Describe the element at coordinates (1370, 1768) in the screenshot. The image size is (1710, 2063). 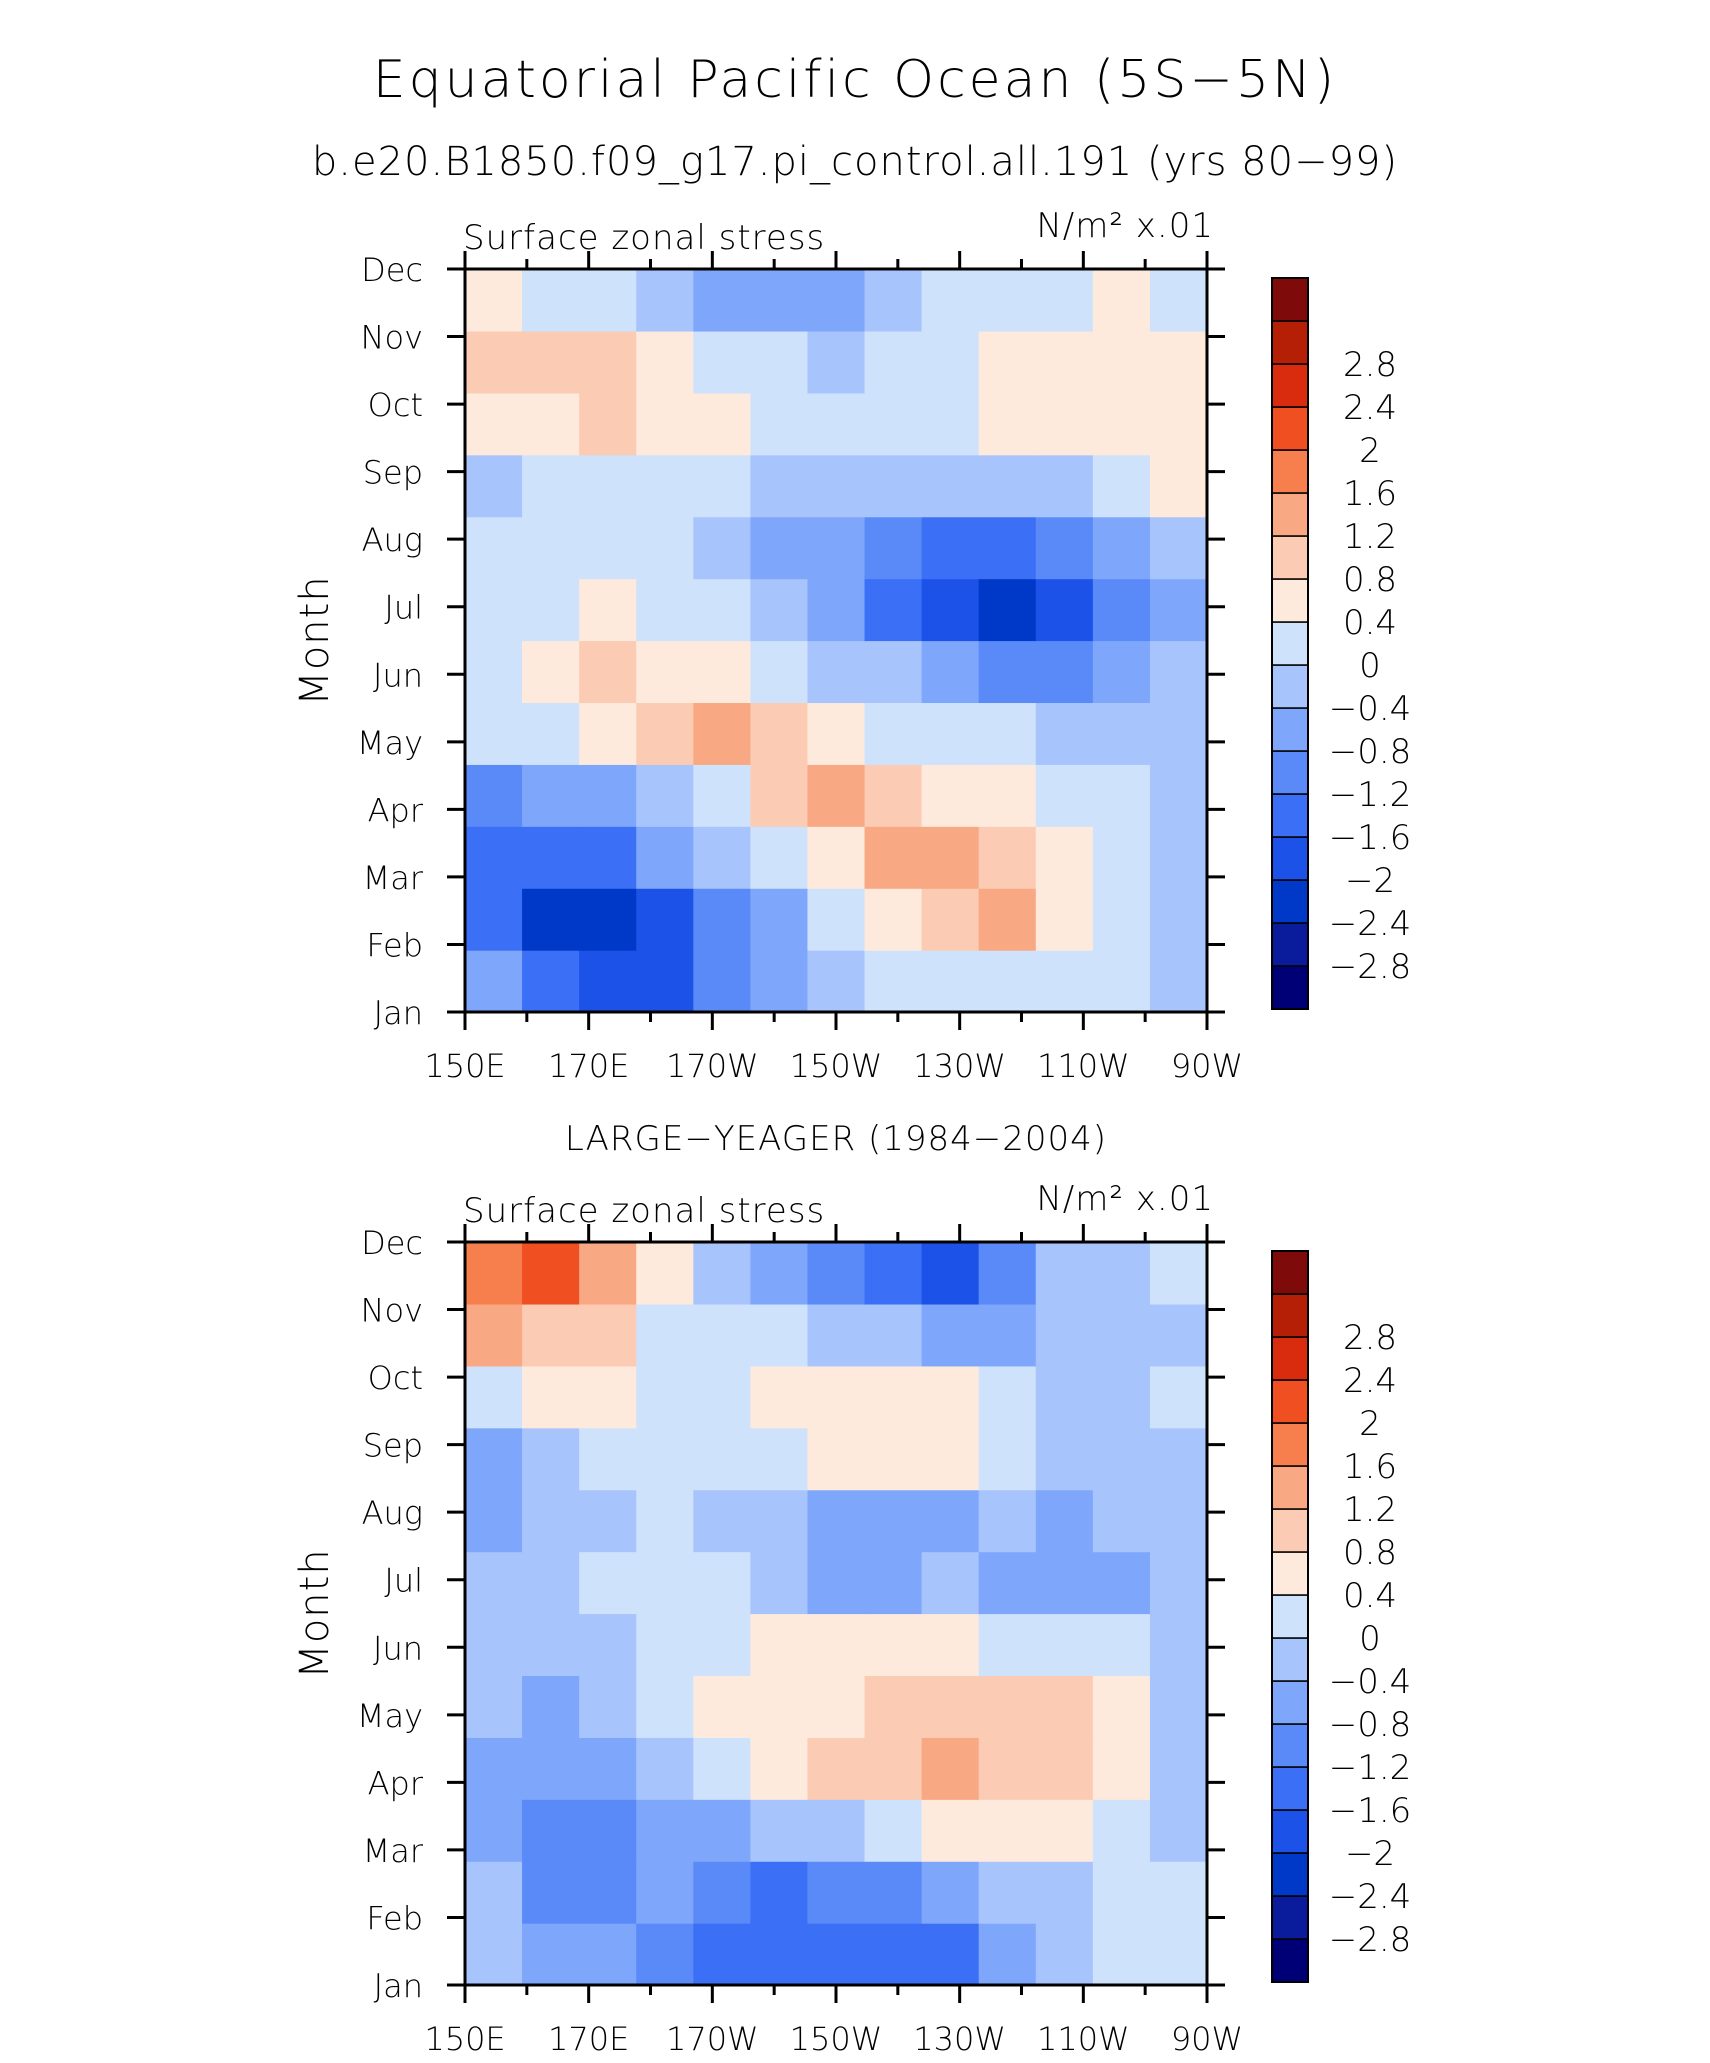
I see `colorbar-label: −1.2` at that location.